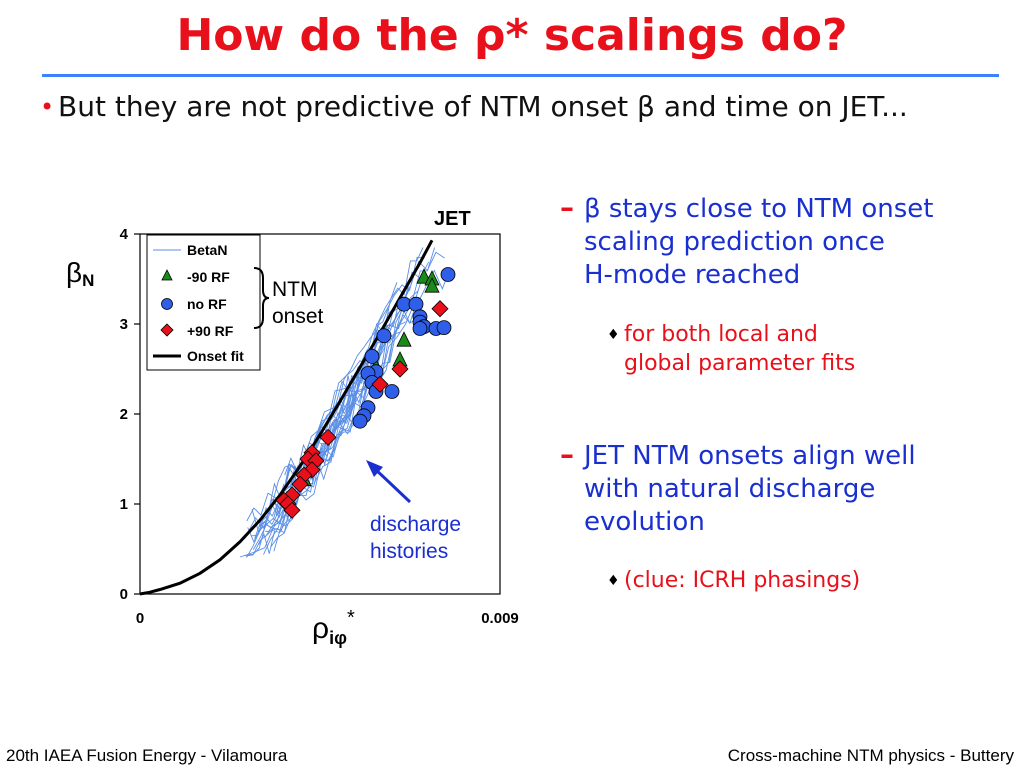 The height and width of the screenshot is (768, 1024). What do you see at coordinates (298, 316) in the screenshot?
I see `brace-label-onset: onset` at bounding box center [298, 316].